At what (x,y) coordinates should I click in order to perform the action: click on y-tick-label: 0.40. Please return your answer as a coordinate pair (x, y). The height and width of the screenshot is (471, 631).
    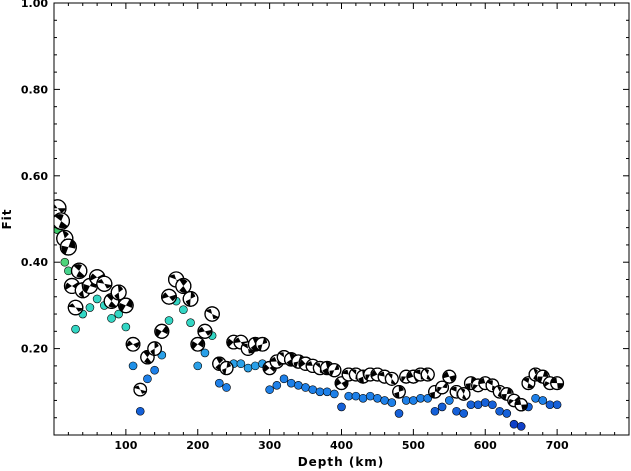
    Looking at the image, I should click on (34, 262).